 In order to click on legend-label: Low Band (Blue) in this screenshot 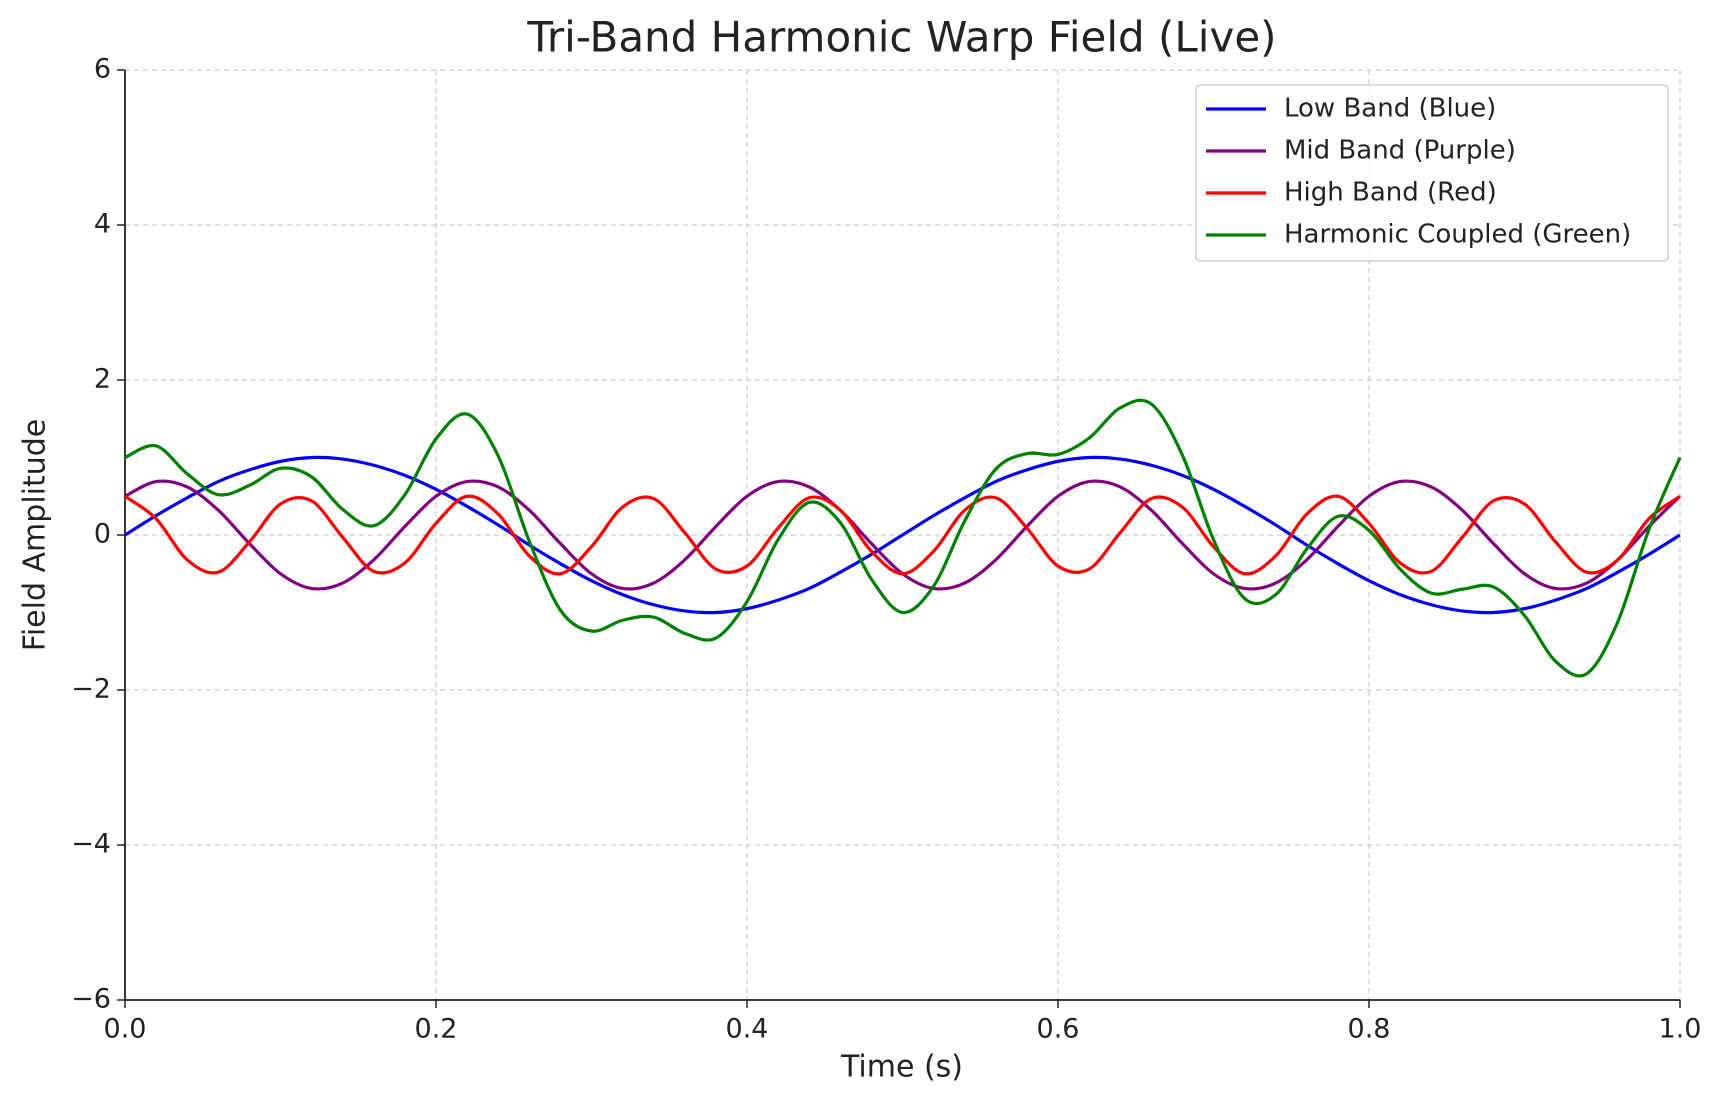, I will do `click(1390, 109)`.